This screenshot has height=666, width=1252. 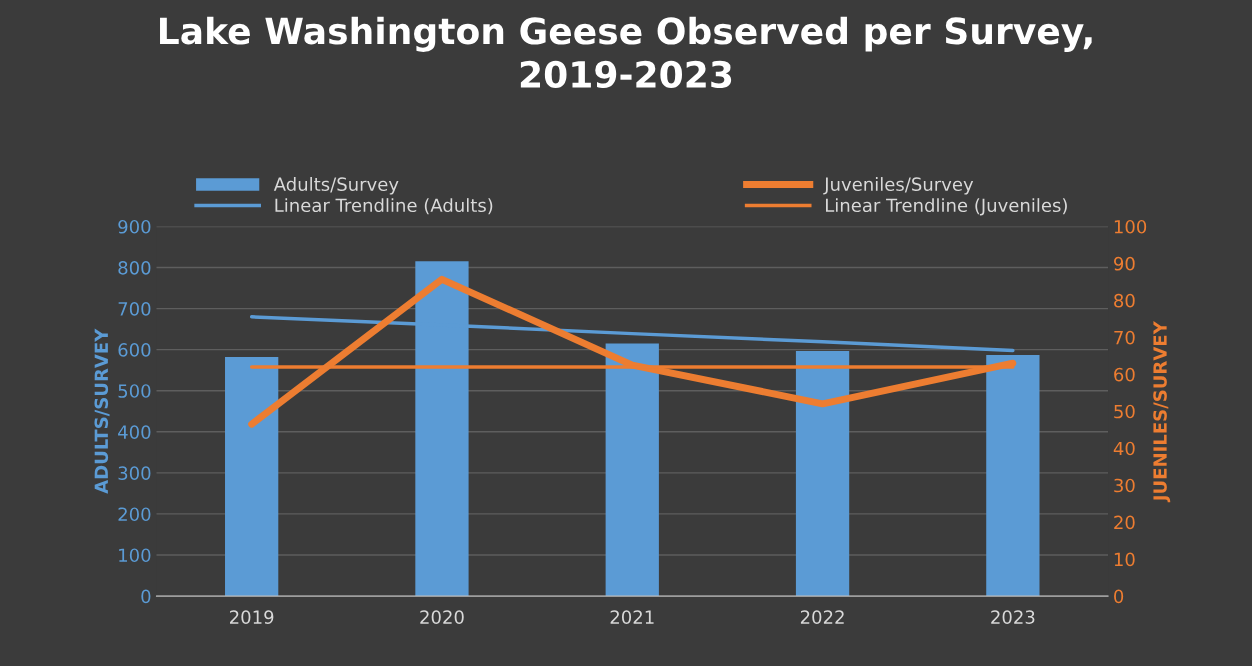 What do you see at coordinates (822, 617) in the screenshot?
I see `x-tick-label: 2022` at bounding box center [822, 617].